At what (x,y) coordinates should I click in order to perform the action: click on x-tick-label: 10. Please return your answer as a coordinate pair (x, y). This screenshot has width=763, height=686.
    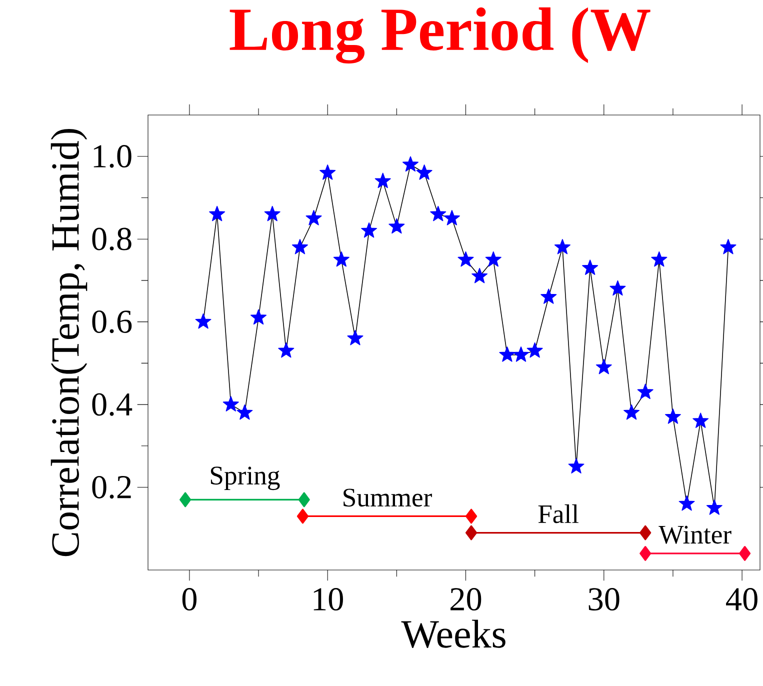
    Looking at the image, I should click on (328, 599).